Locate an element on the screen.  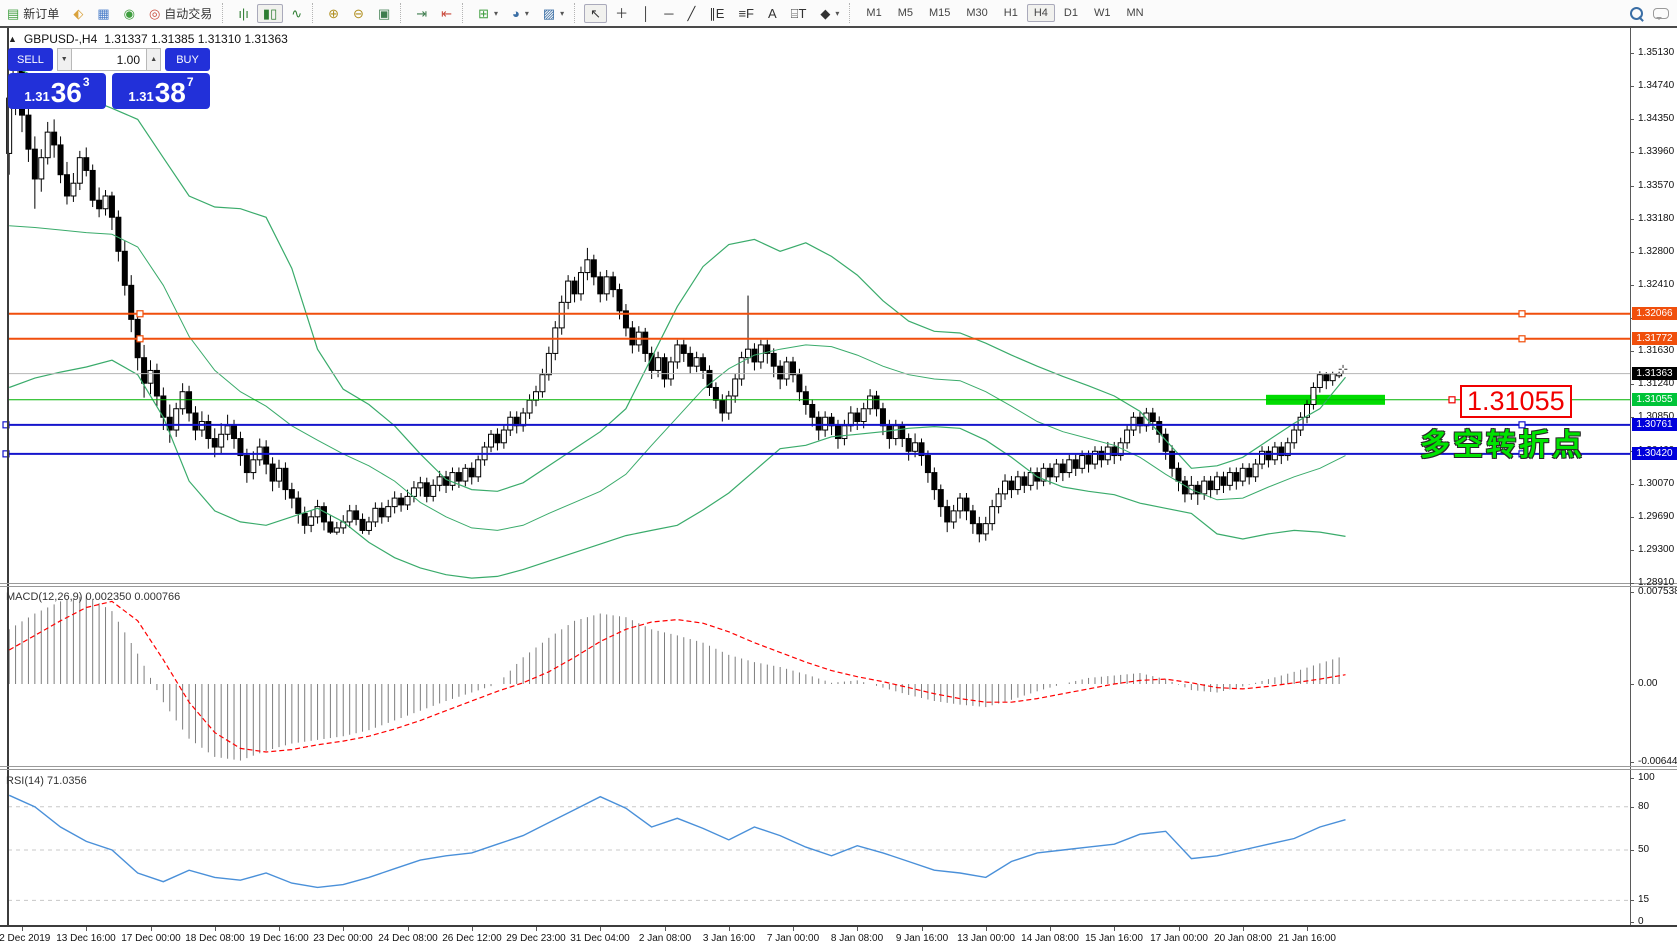
text-label-button: ⌸T is located at coordinates (799, 13).